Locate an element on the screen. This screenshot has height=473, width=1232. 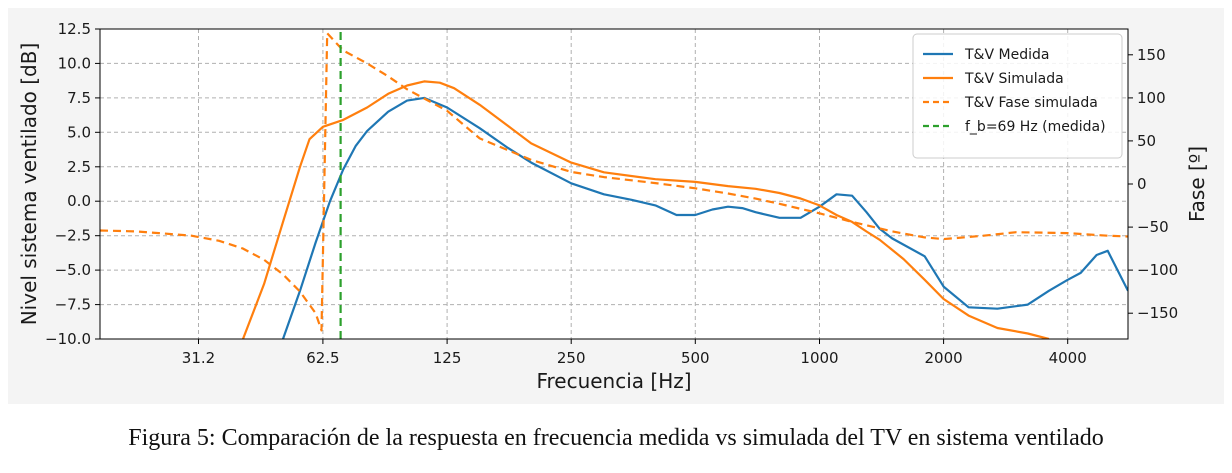
y-tick-label: −10.0 is located at coordinates (68, 339).